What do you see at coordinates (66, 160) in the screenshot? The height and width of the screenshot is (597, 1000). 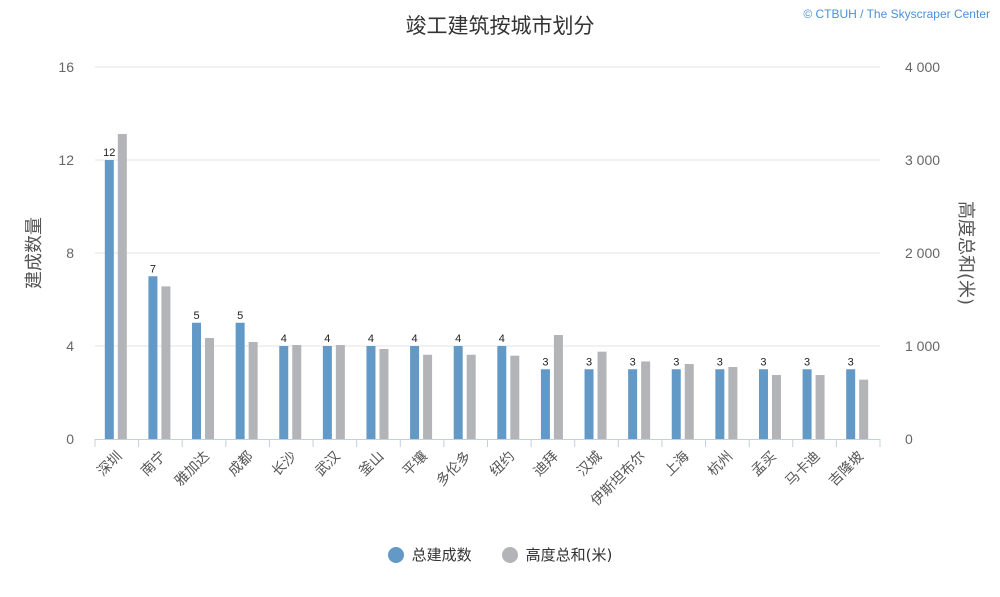 I see `y-tick-label: 12` at bounding box center [66, 160].